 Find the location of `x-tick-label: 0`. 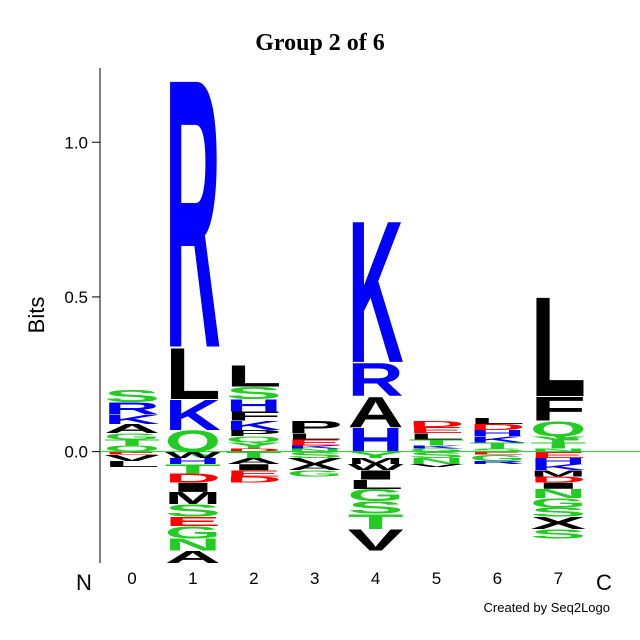

x-tick-label: 0 is located at coordinates (131, 578).